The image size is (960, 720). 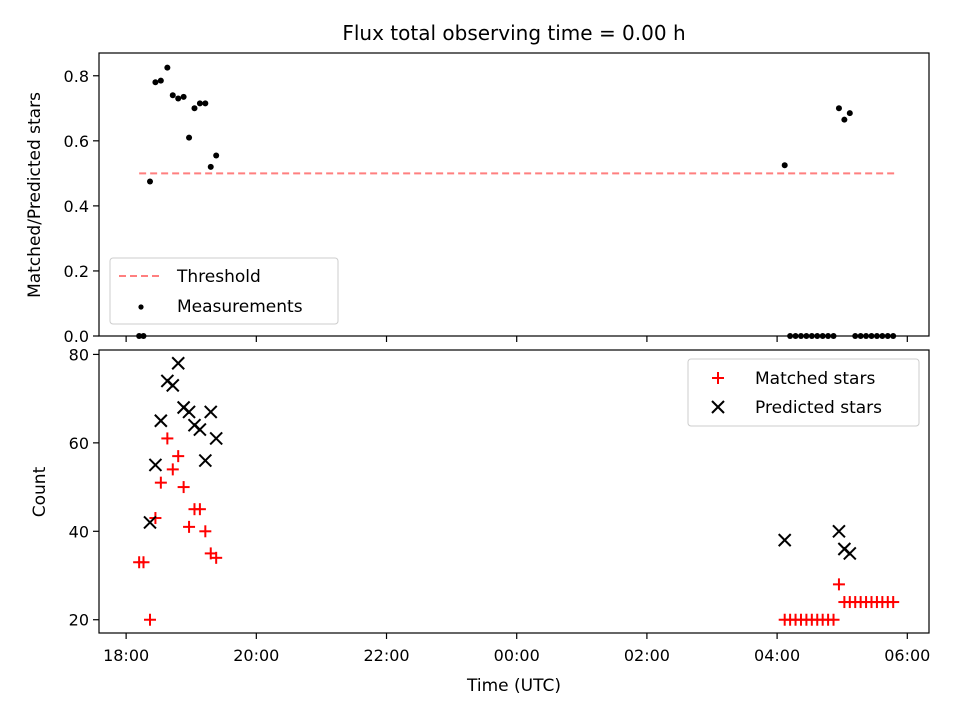 What do you see at coordinates (76, 141) in the screenshot?
I see `top-y-tick-label: 0.6` at bounding box center [76, 141].